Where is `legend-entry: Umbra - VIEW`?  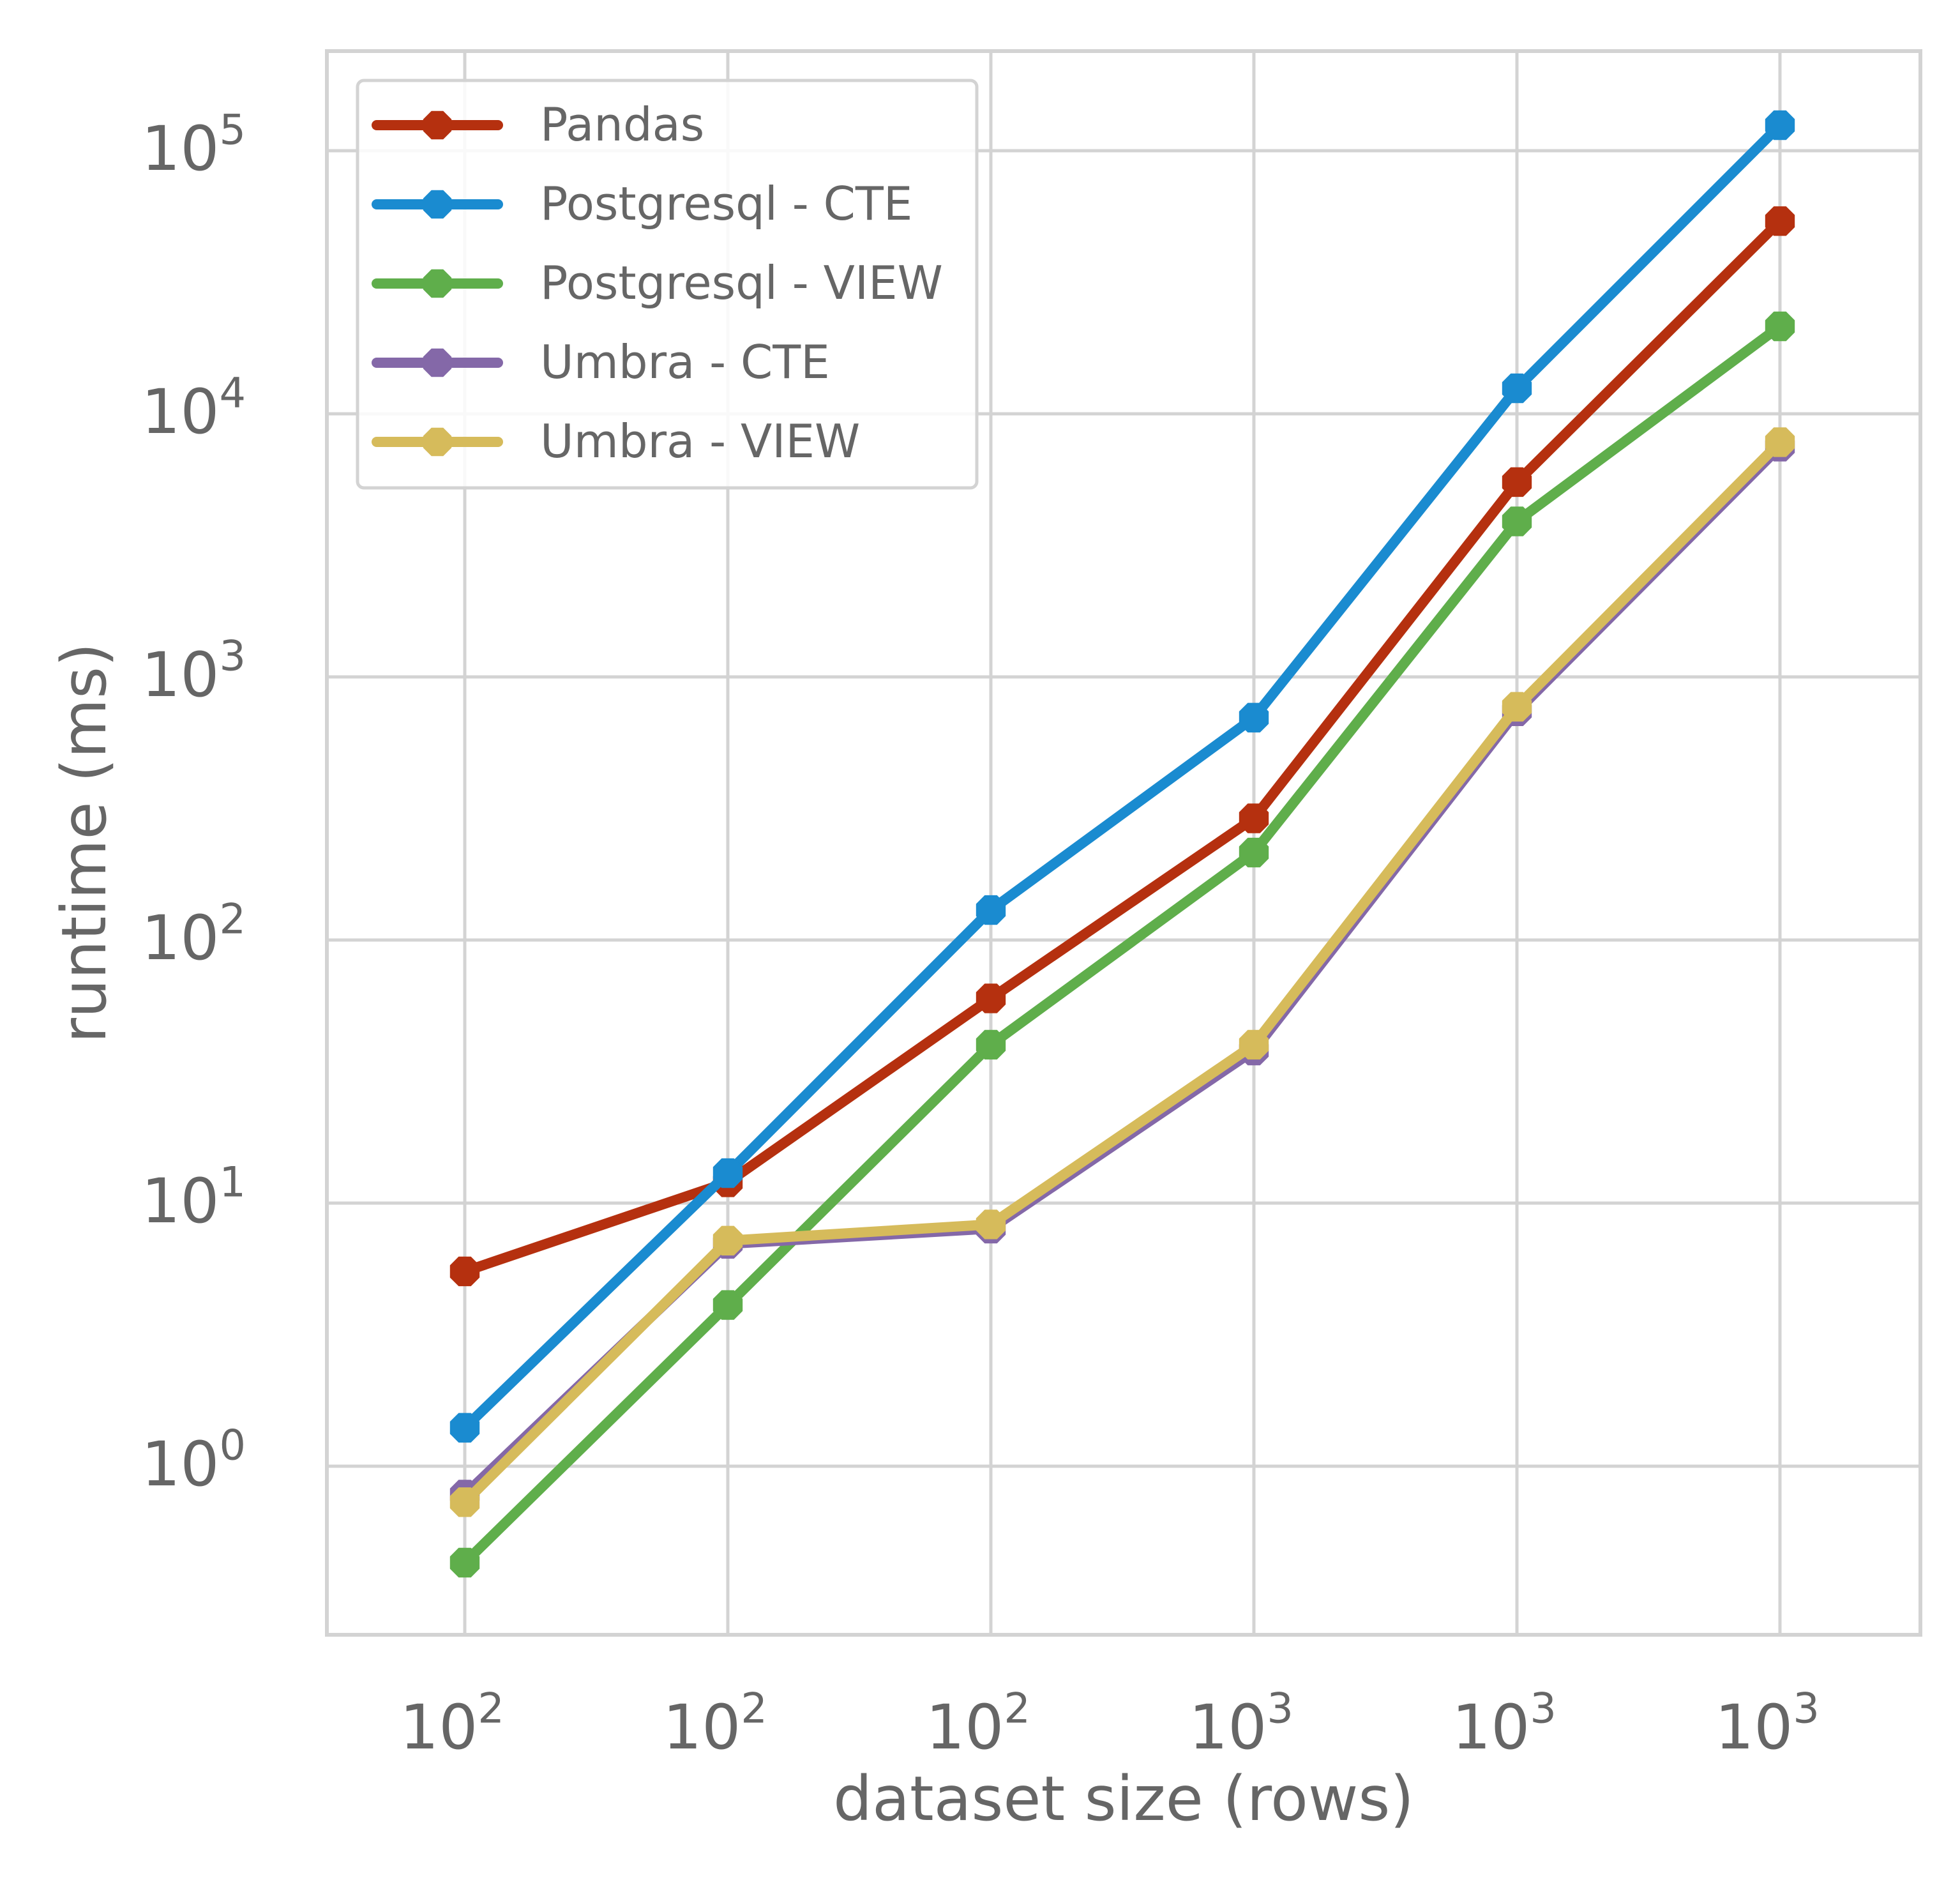 legend-entry: Umbra - VIEW is located at coordinates (616, 441).